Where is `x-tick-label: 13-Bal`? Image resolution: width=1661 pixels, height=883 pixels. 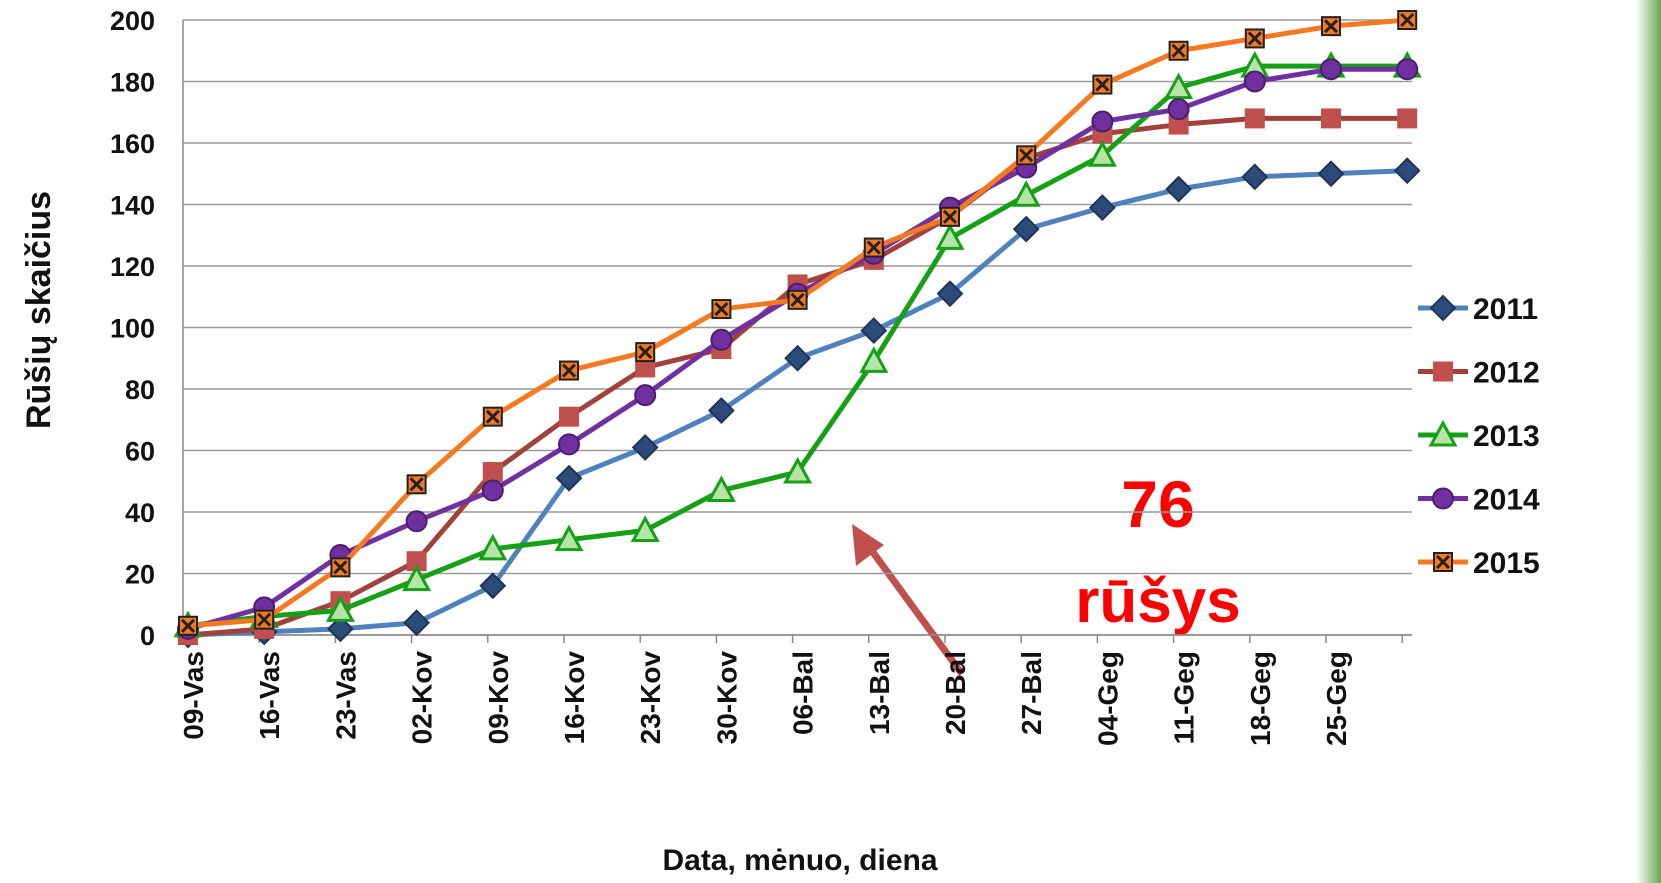
x-tick-label: 13-Bal is located at coordinates (879, 693).